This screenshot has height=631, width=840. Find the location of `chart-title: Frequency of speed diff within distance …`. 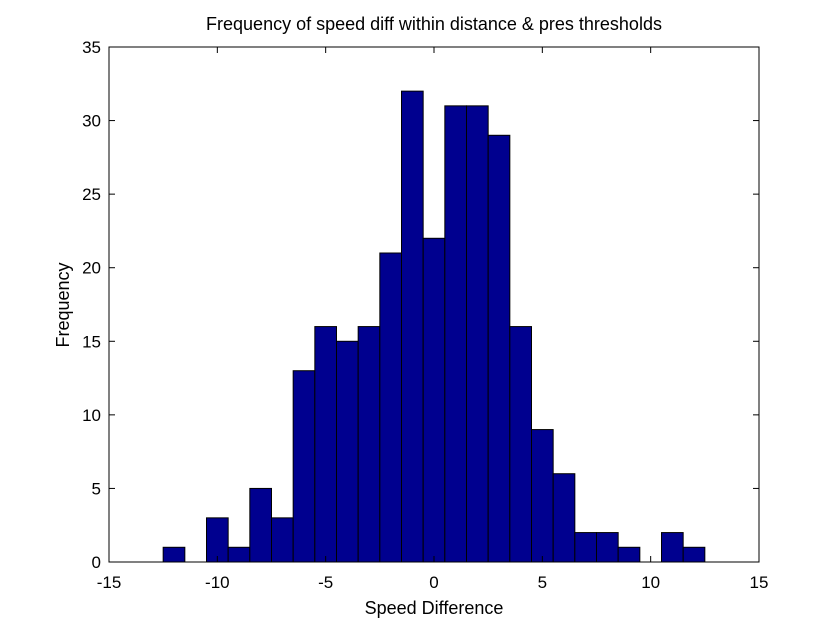

chart-title: Frequency of speed diff within distance … is located at coordinates (434, 24).